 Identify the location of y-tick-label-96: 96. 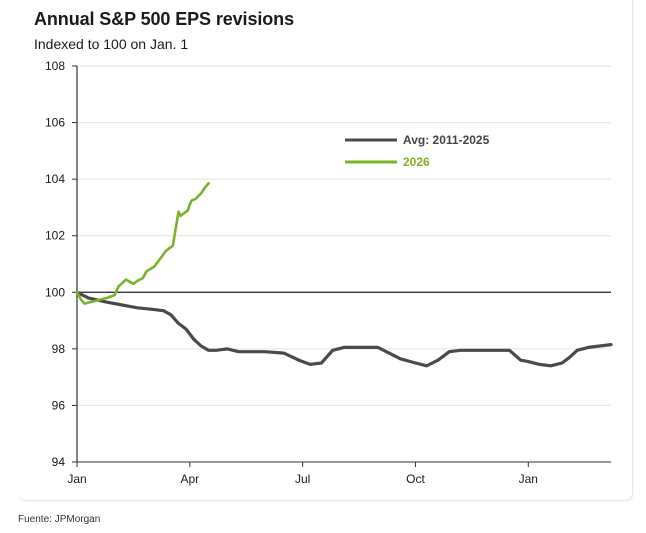
(59, 405).